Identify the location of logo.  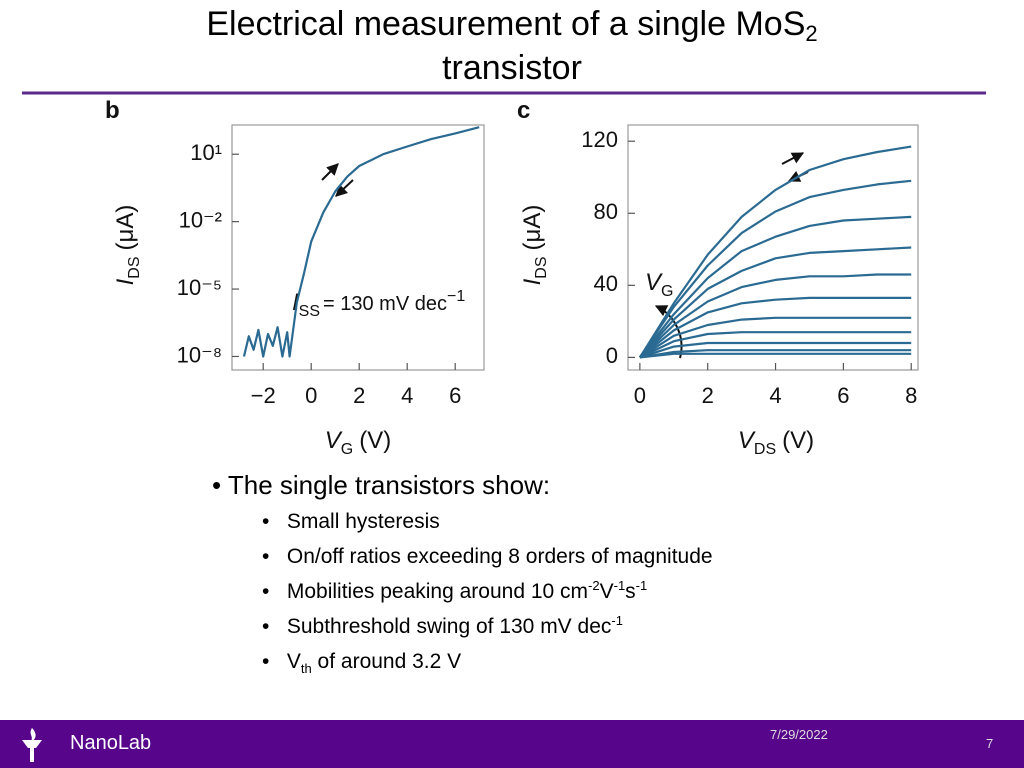
(32, 745).